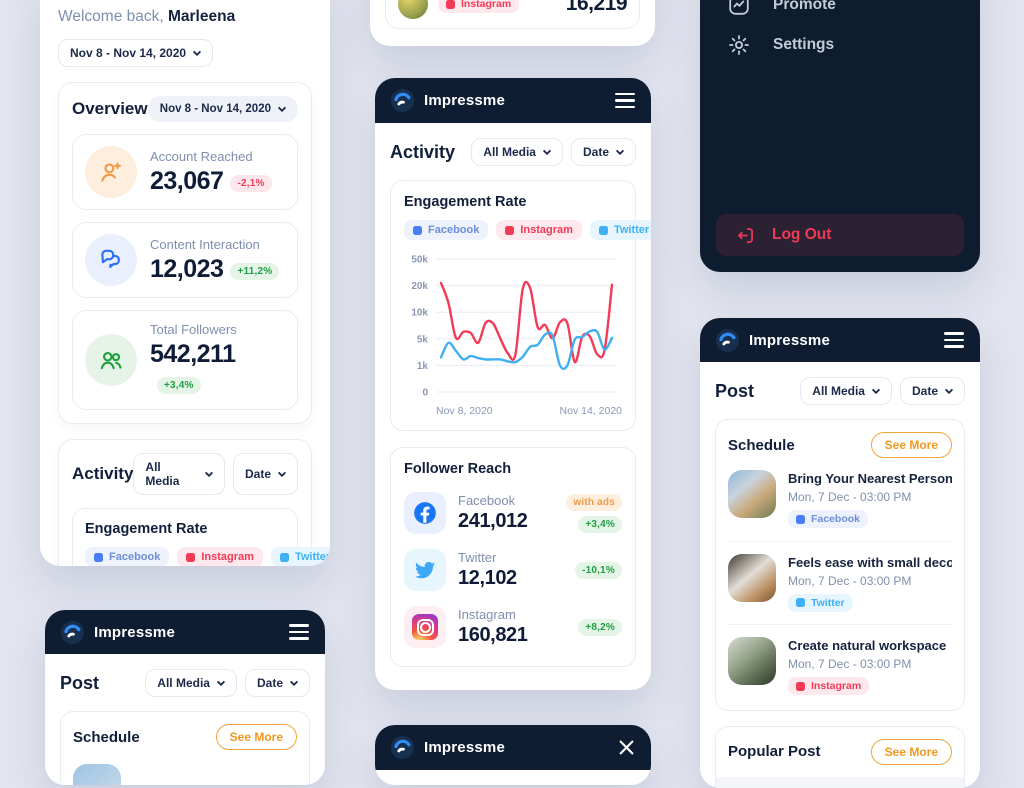 This screenshot has height=788, width=1024. What do you see at coordinates (111, 172) in the screenshot?
I see `person-plus-icon` at bounding box center [111, 172].